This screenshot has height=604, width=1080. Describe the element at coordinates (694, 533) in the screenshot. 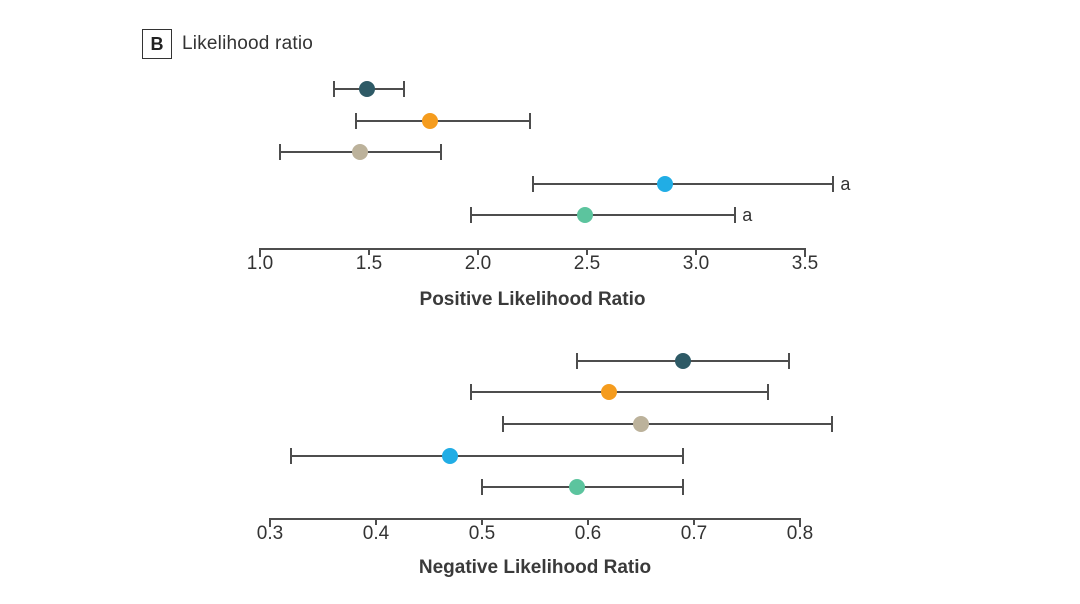

I see `x-axis-tick-label: 0.7` at that location.